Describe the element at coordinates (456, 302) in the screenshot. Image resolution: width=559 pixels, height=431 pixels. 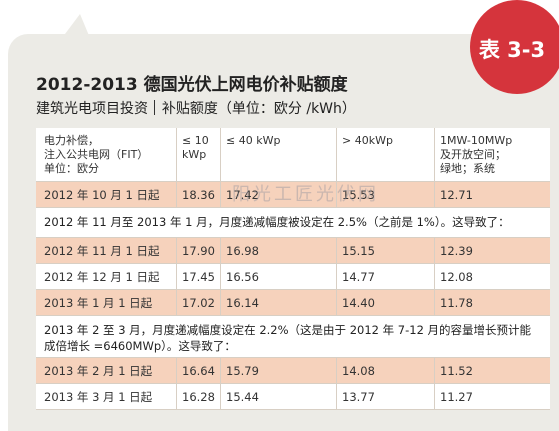
I see `value-1mw-10mwp: 11.78` at that location.